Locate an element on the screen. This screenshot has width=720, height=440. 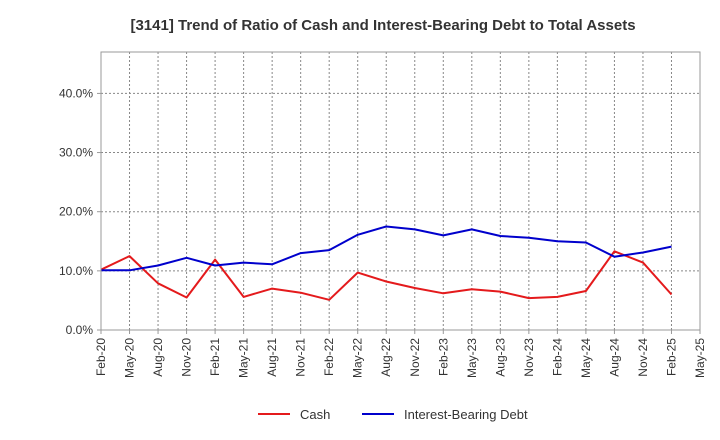
x-tick-label: Feb-21 is located at coordinates (215, 357).